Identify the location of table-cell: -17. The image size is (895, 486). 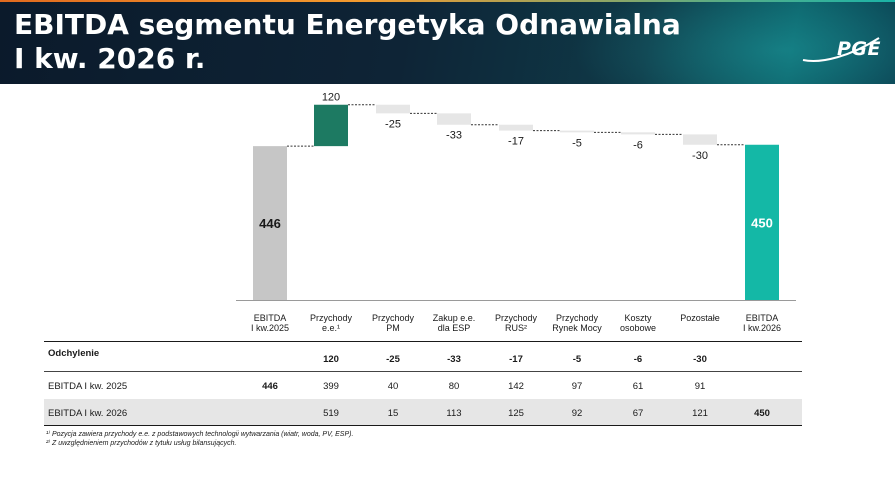
(516, 359).